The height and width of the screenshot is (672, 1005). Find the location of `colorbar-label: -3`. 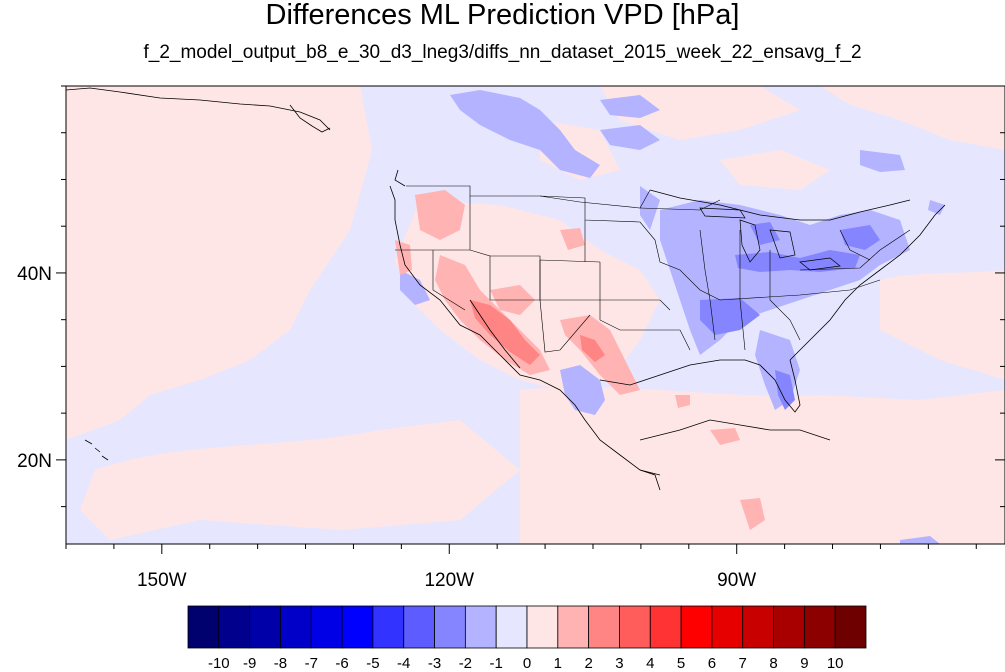

colorbar-label: -3 is located at coordinates (434, 663).